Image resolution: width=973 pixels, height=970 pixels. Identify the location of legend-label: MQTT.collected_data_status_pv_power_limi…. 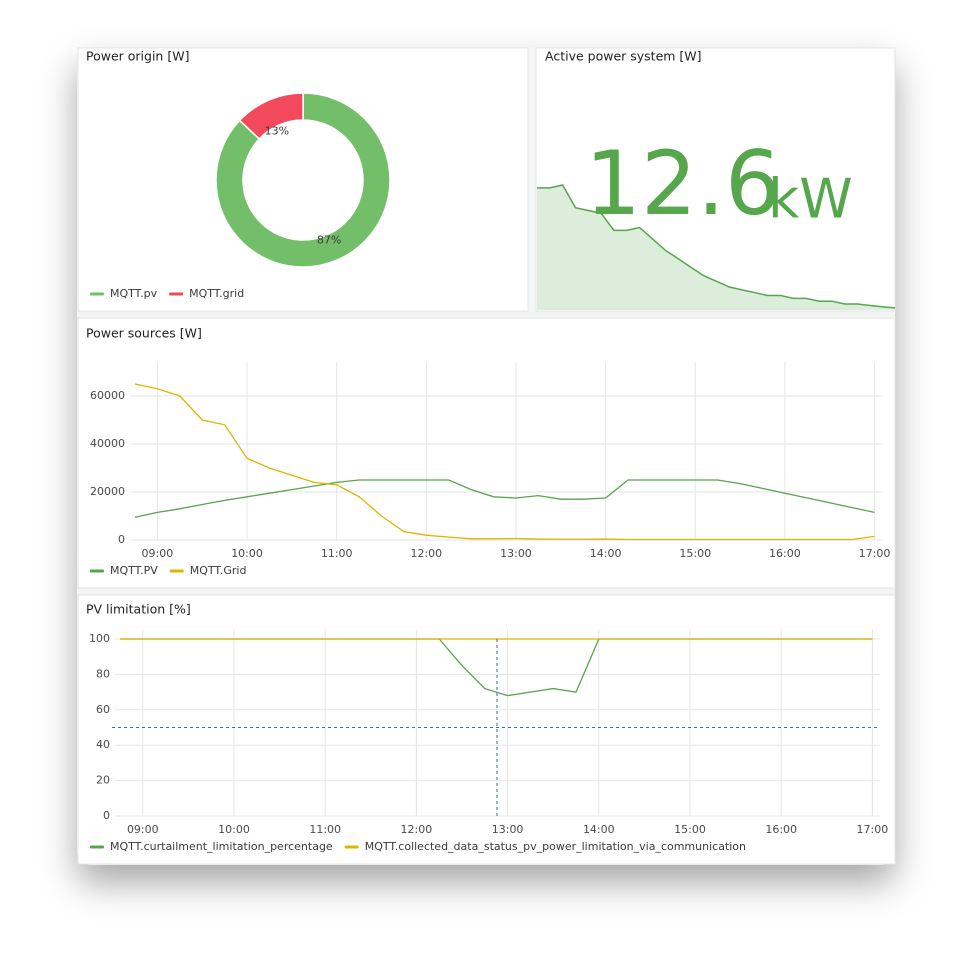
(555, 846).